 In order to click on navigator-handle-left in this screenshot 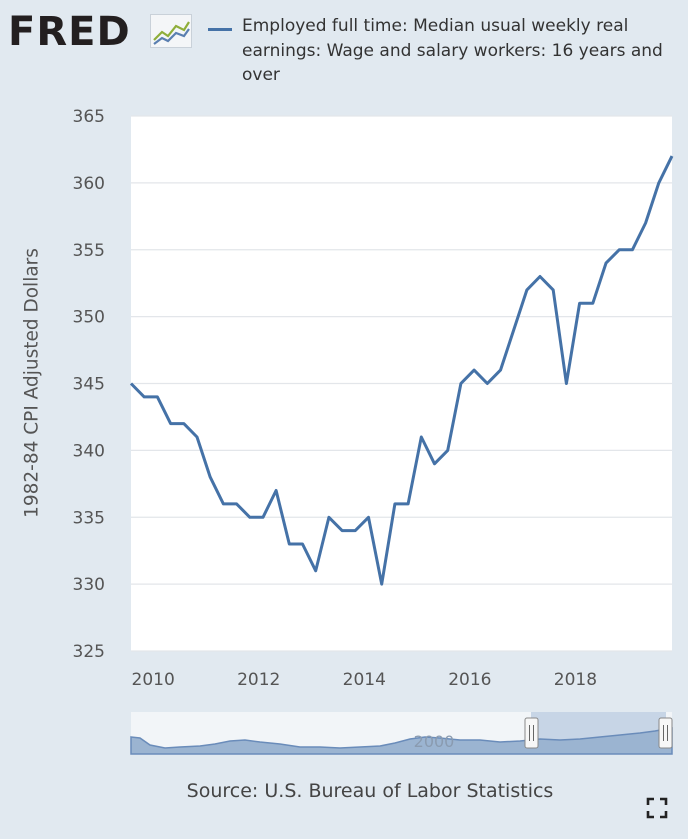, I will do `click(531, 733)`.